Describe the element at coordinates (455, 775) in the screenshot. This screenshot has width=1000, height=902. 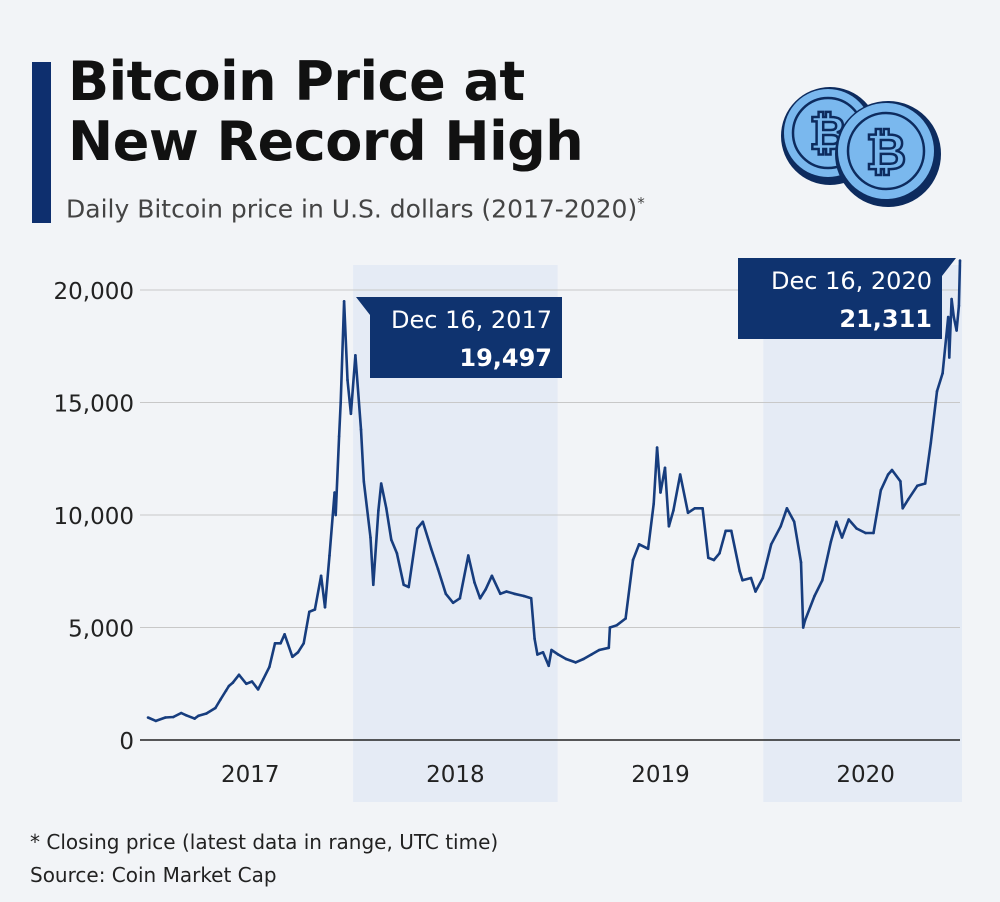
I see `x-tick-label: 2018` at that location.